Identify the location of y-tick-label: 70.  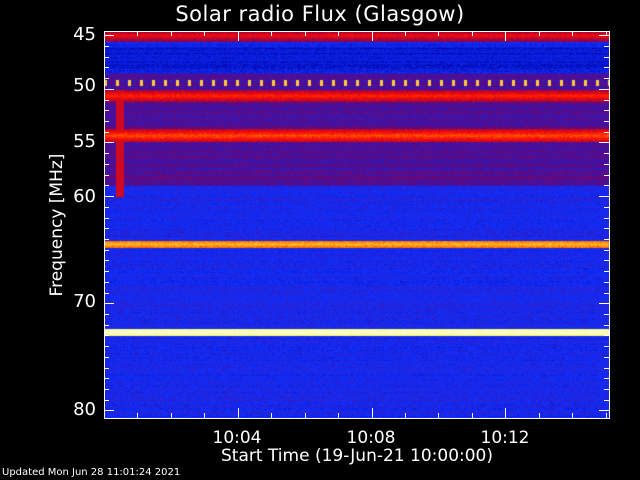
(84, 301).